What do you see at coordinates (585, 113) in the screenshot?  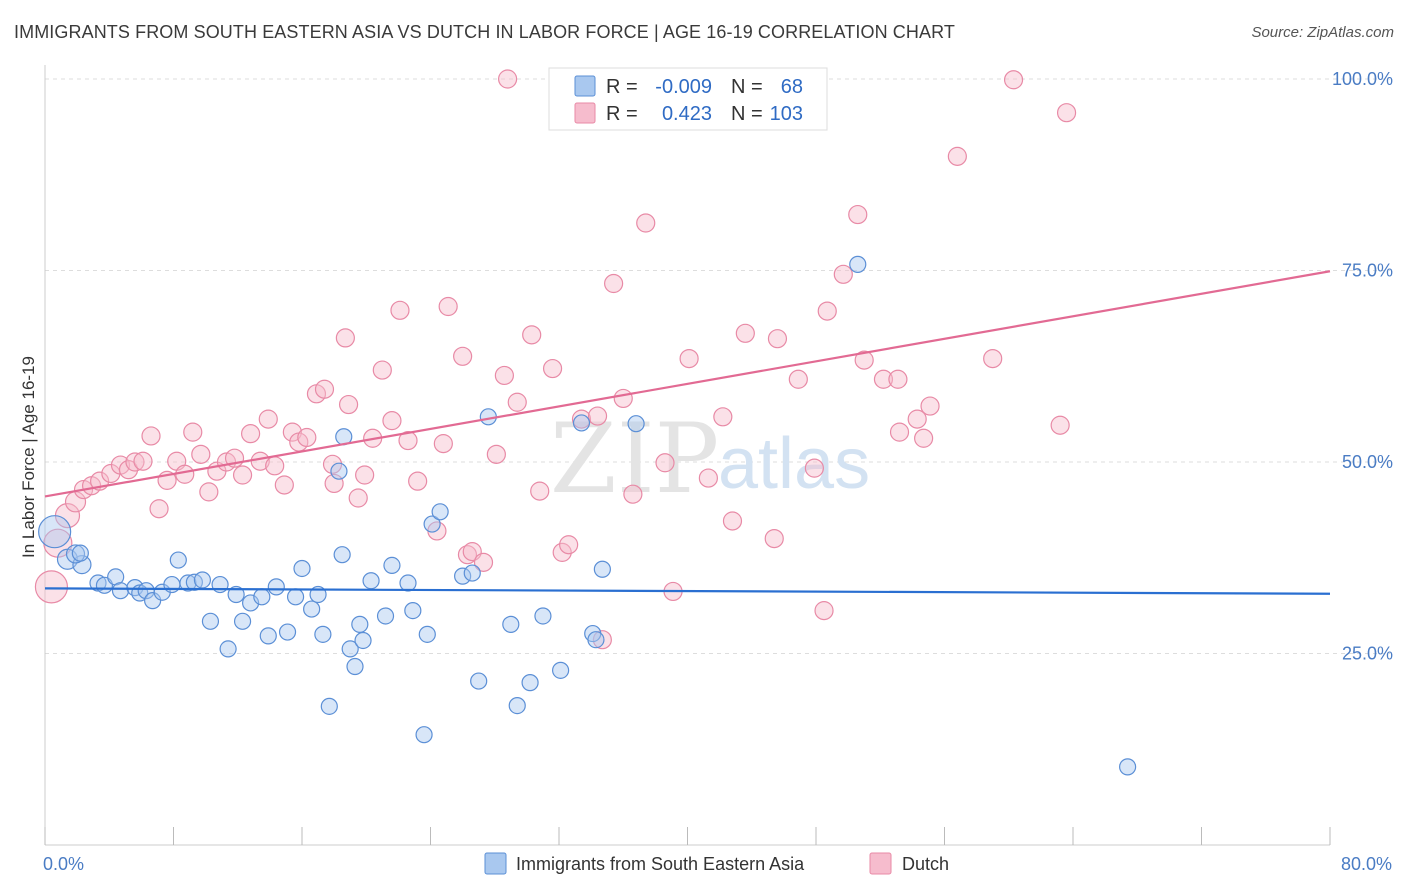 I see `legend-swatch-pink` at bounding box center [585, 113].